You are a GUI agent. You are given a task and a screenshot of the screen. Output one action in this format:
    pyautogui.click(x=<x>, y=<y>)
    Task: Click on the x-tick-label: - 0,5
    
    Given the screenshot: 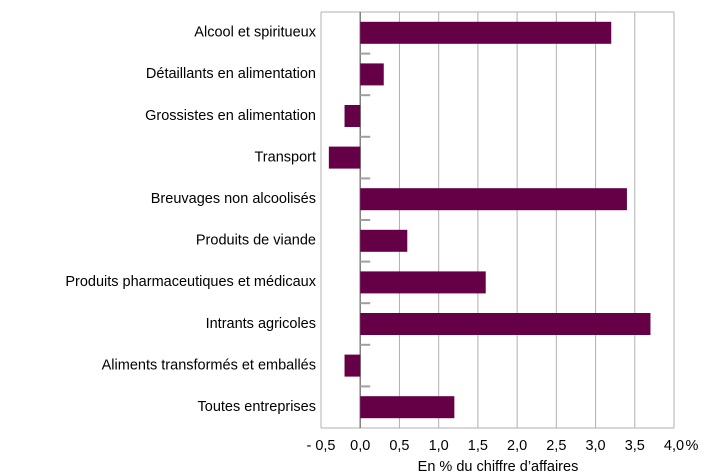 What is the action you would take?
    pyautogui.click(x=320, y=446)
    